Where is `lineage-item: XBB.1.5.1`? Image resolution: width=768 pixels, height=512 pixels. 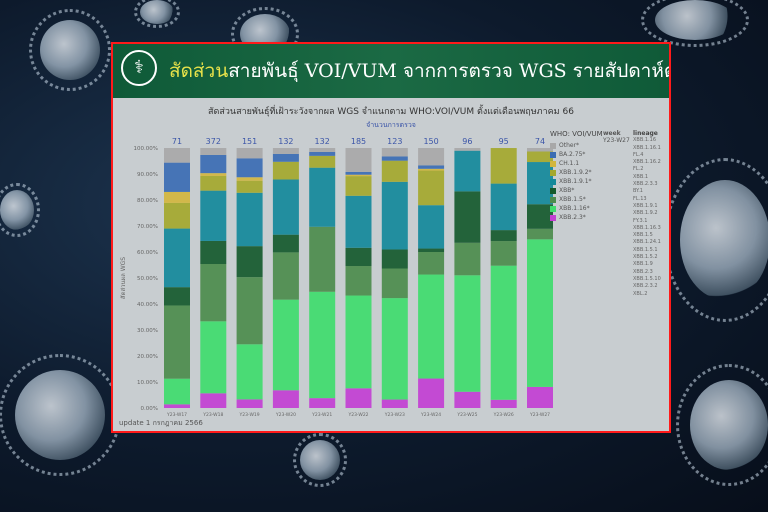 lineage-item: XBB.1.5.1 is located at coordinates (645, 249).